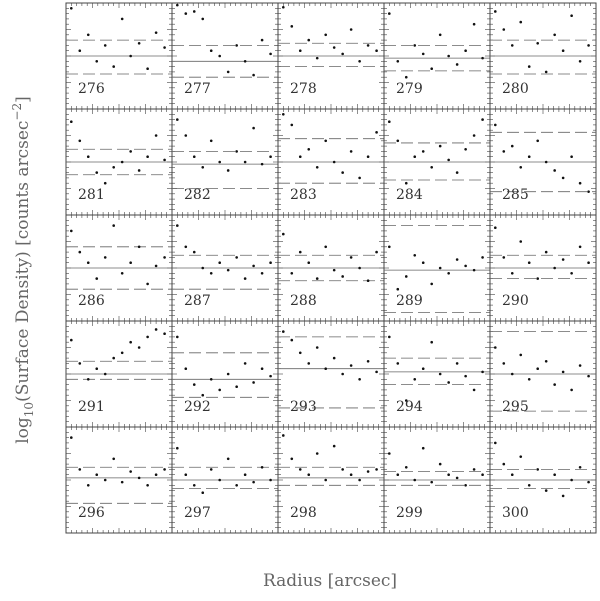 The width and height of the screenshot is (600, 601). I want to click on panel-label: 290, so click(515, 301).